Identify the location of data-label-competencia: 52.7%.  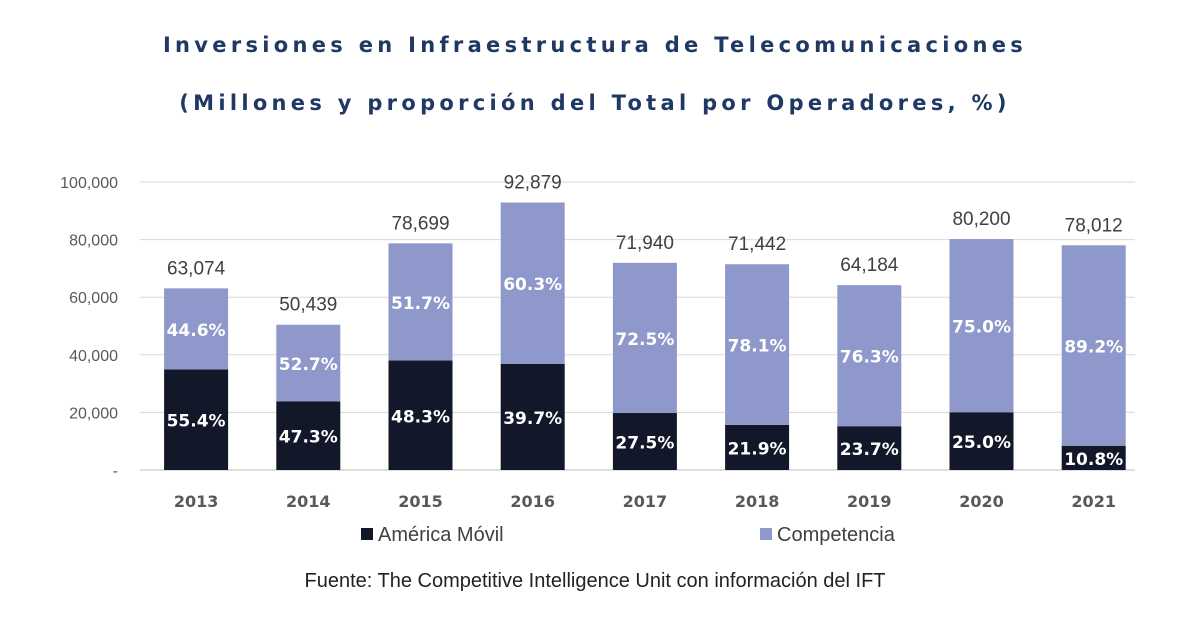
(308, 365).